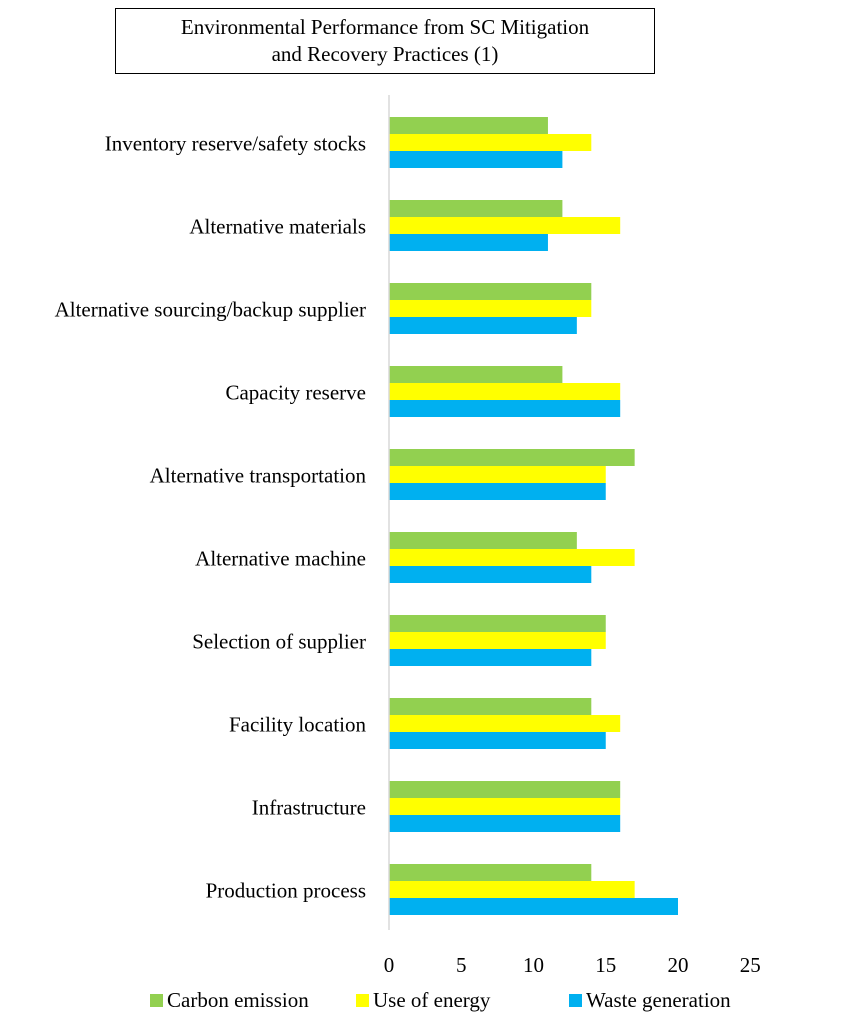  Describe the element at coordinates (309, 808) in the screenshot. I see `category-label: Infrastructure` at that location.